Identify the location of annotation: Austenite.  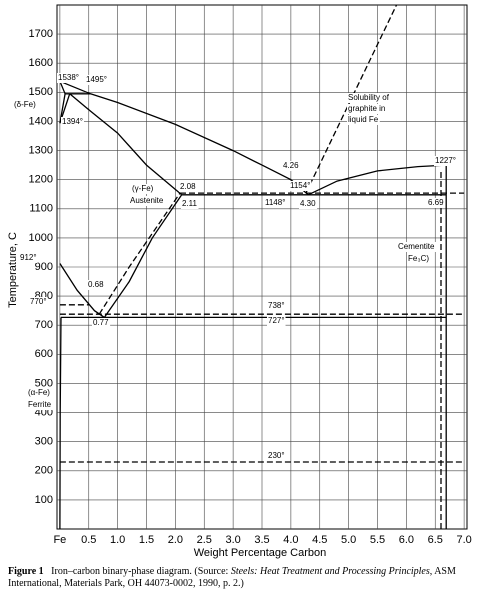
(147, 200).